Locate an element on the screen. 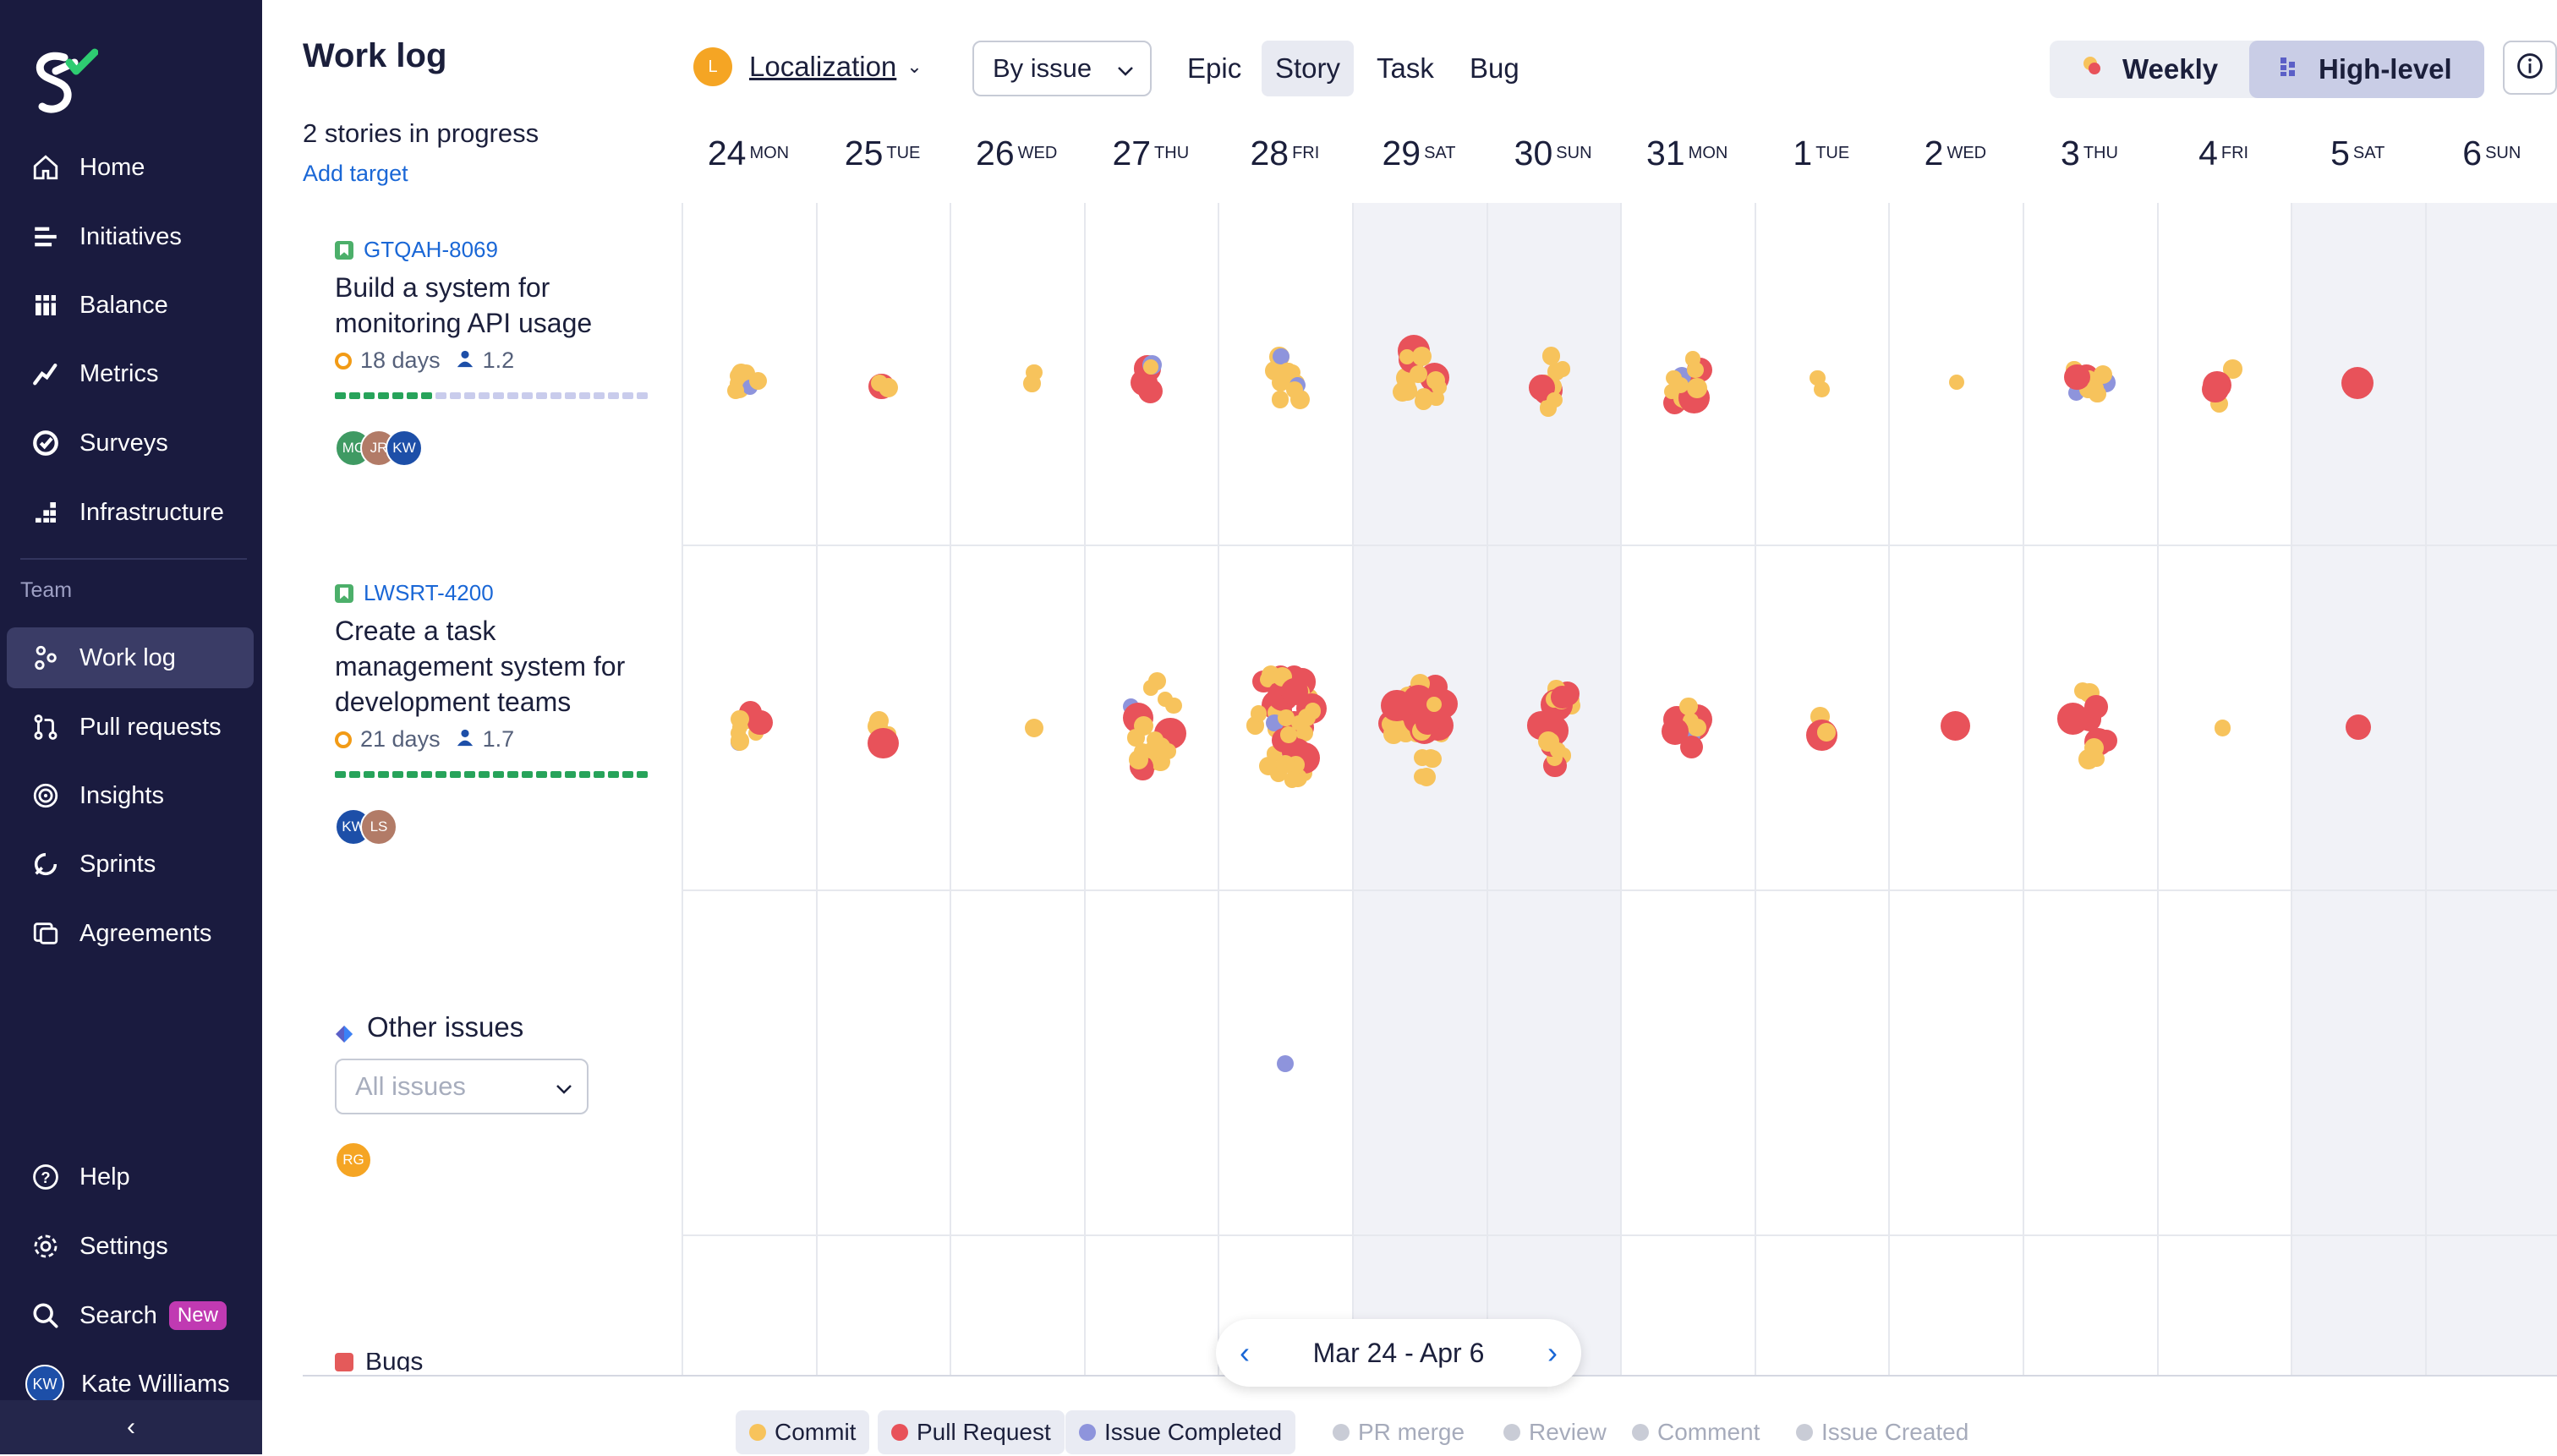 This screenshot has height=1456, width=2557. nav-settings: Settings is located at coordinates (130, 1247).